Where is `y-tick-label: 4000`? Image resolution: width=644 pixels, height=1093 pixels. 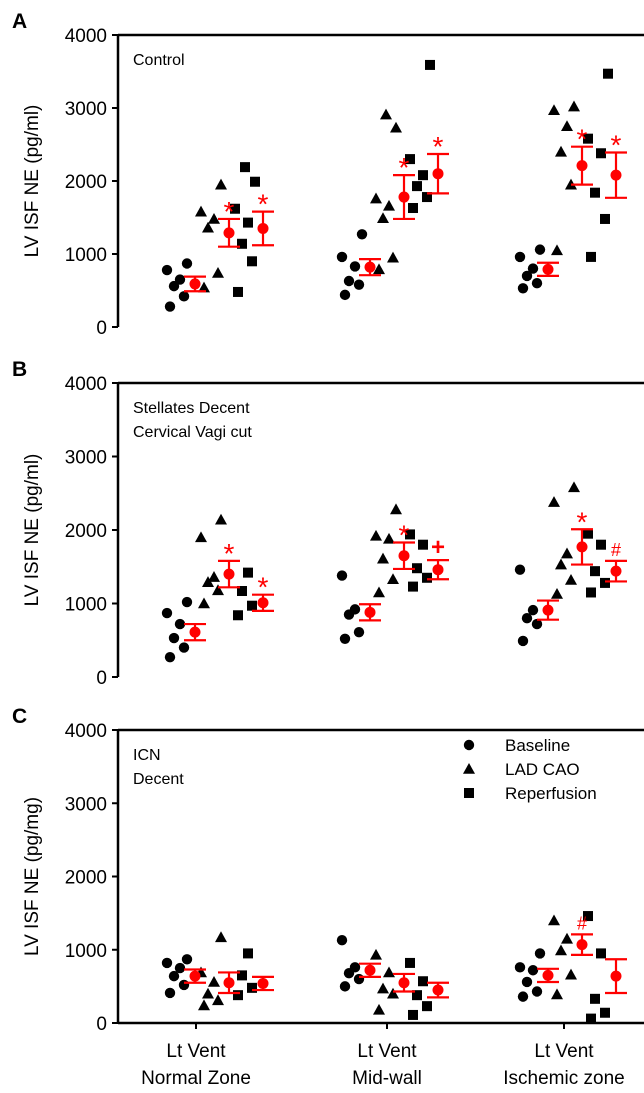
y-tick-label: 4000 is located at coordinates (86, 384).